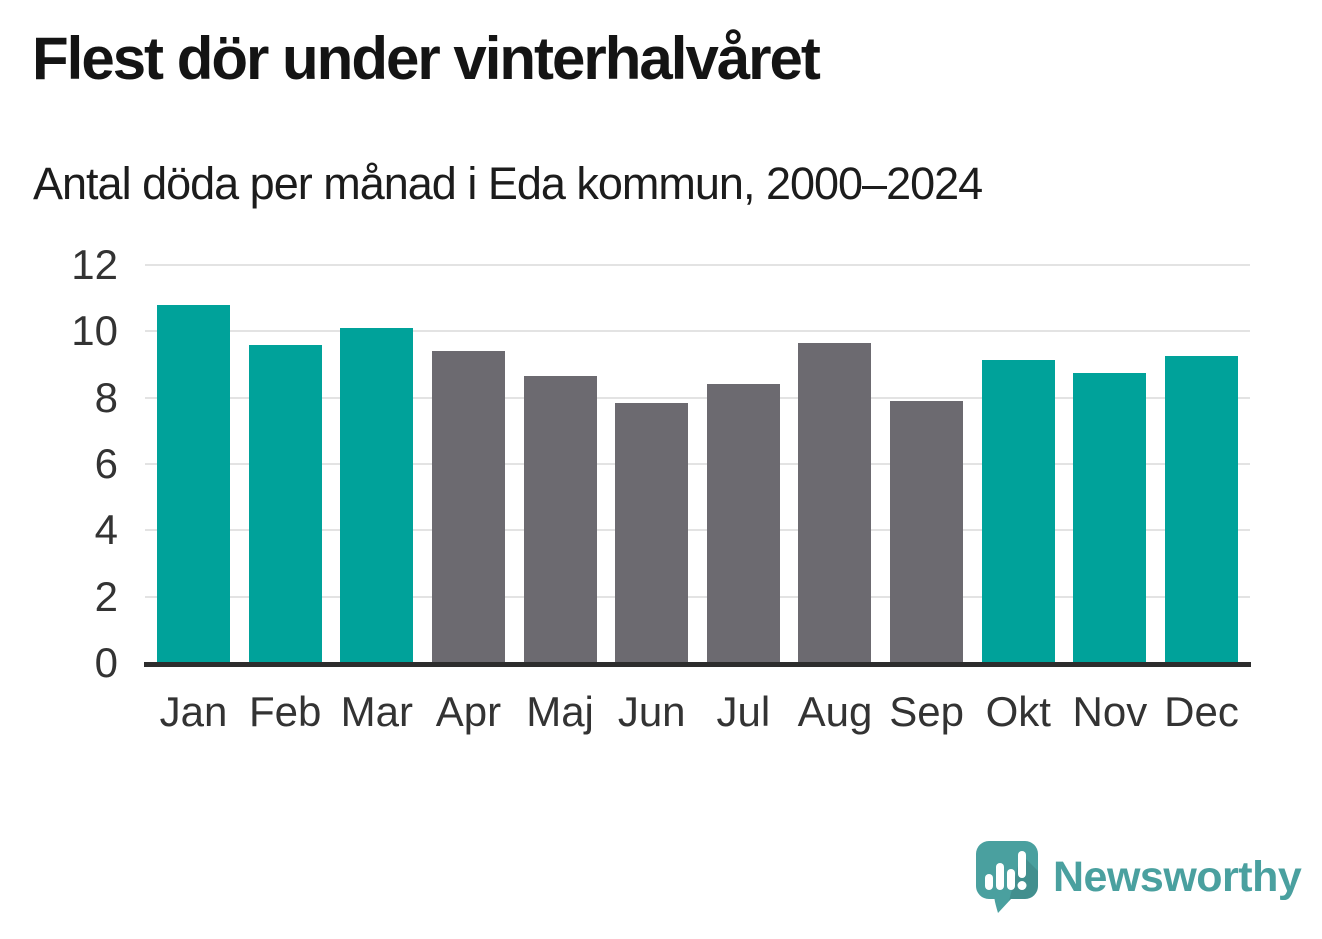  I want to click on x-axis-label-feb: Feb, so click(285, 711).